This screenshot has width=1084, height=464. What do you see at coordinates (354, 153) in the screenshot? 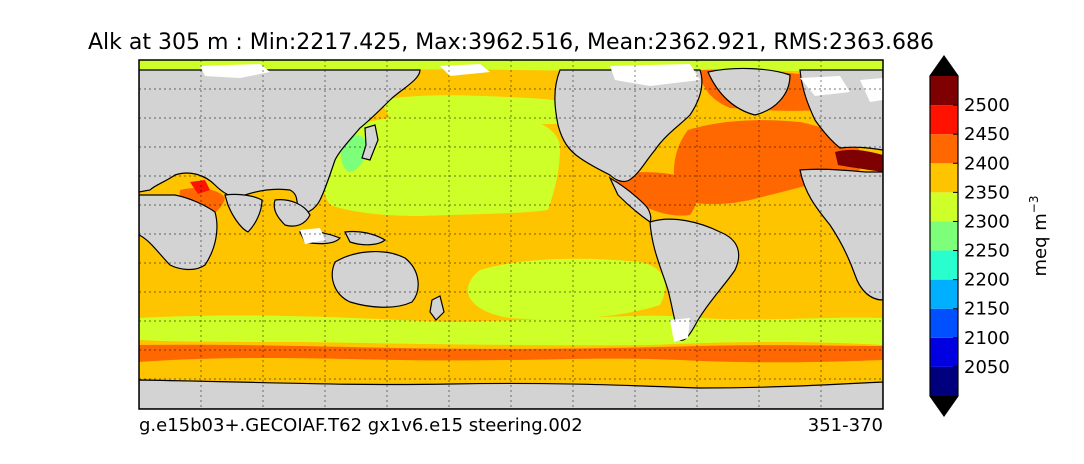
I see `sea-of-japan-field` at bounding box center [354, 153].